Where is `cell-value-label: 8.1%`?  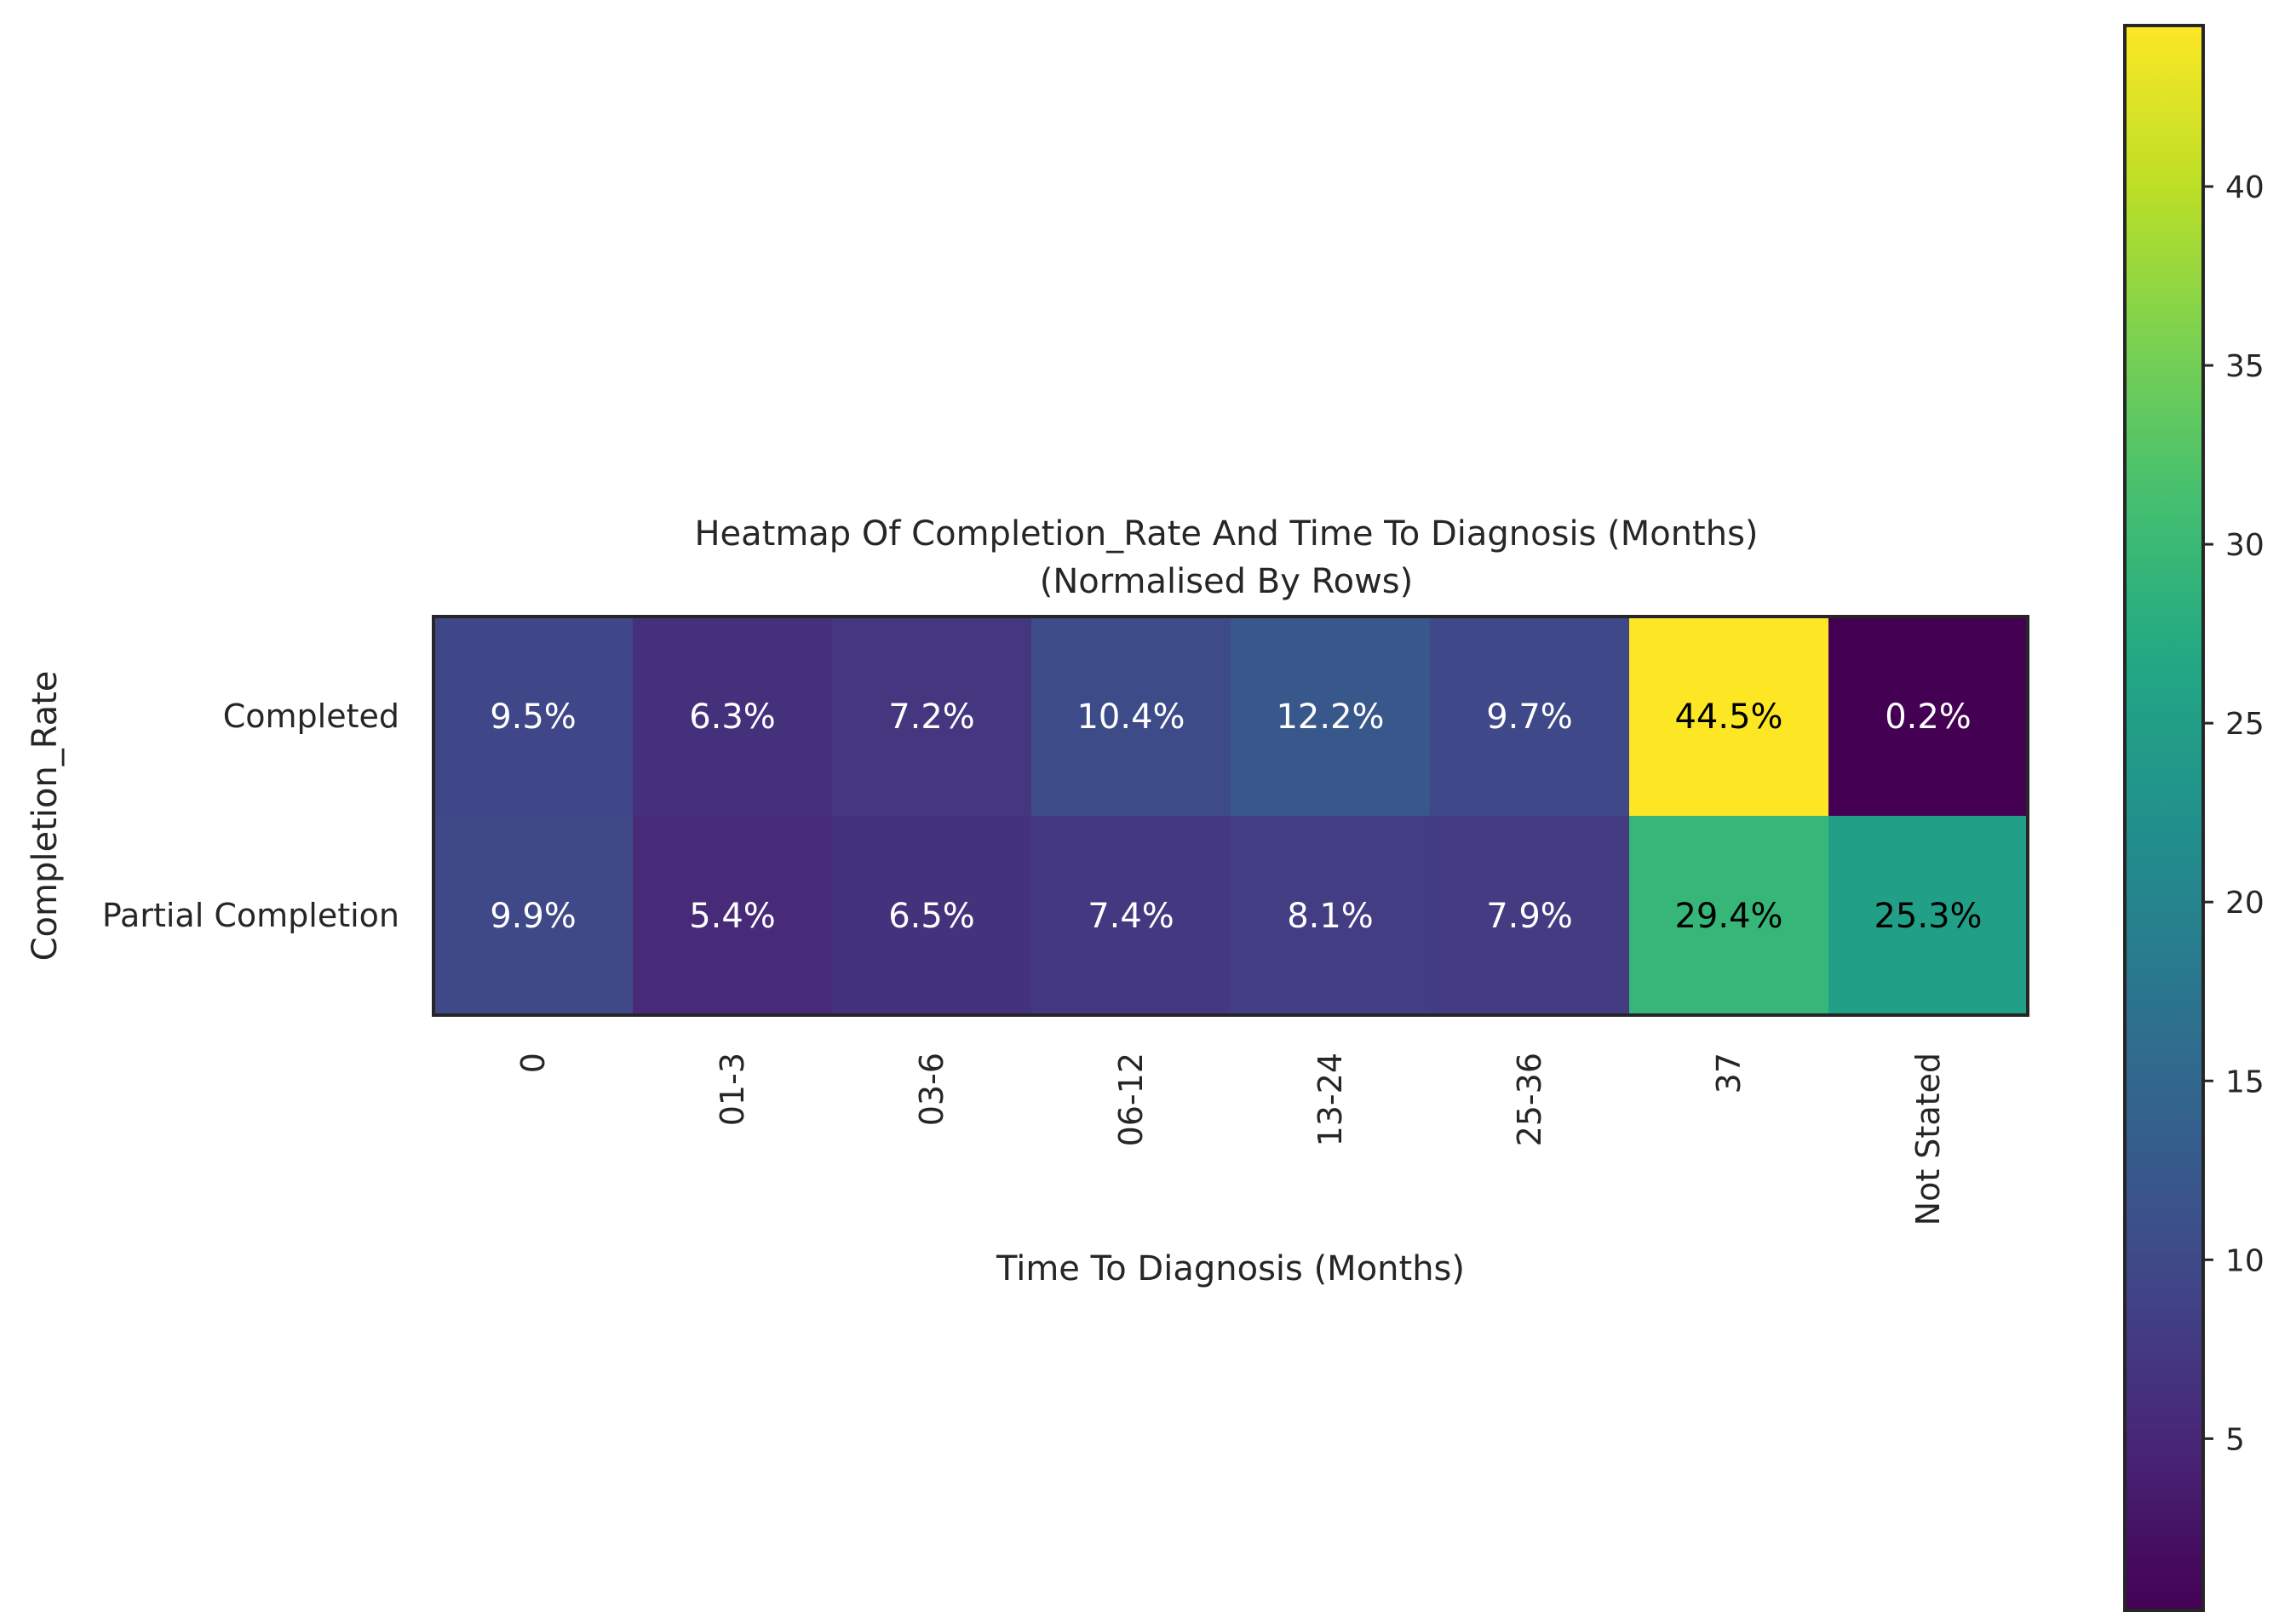
cell-value-label: 8.1% is located at coordinates (1330, 916).